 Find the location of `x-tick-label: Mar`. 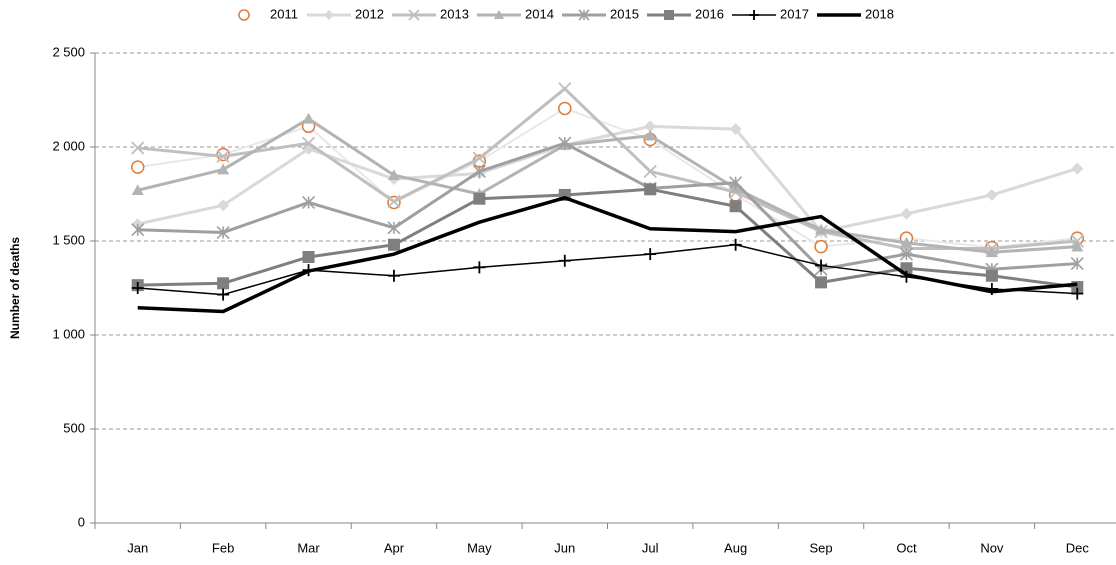

x-tick-label: Mar is located at coordinates (308, 547).